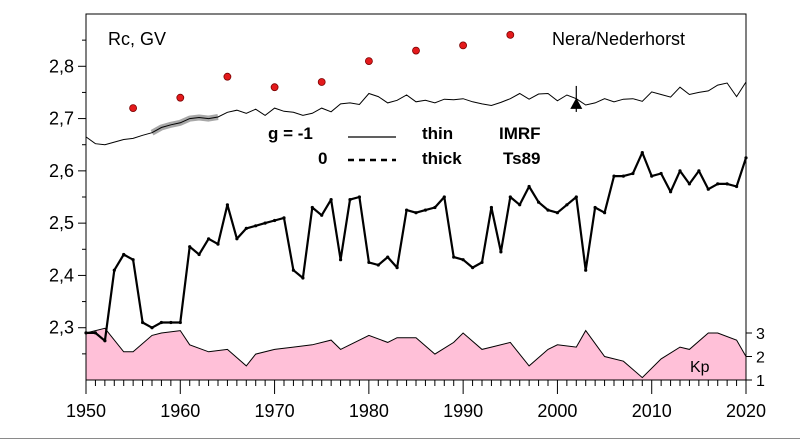 Image resolution: width=800 pixels, height=441 pixels. What do you see at coordinates (760, 381) in the screenshot?
I see `kp-tick-label: 1` at bounding box center [760, 381].